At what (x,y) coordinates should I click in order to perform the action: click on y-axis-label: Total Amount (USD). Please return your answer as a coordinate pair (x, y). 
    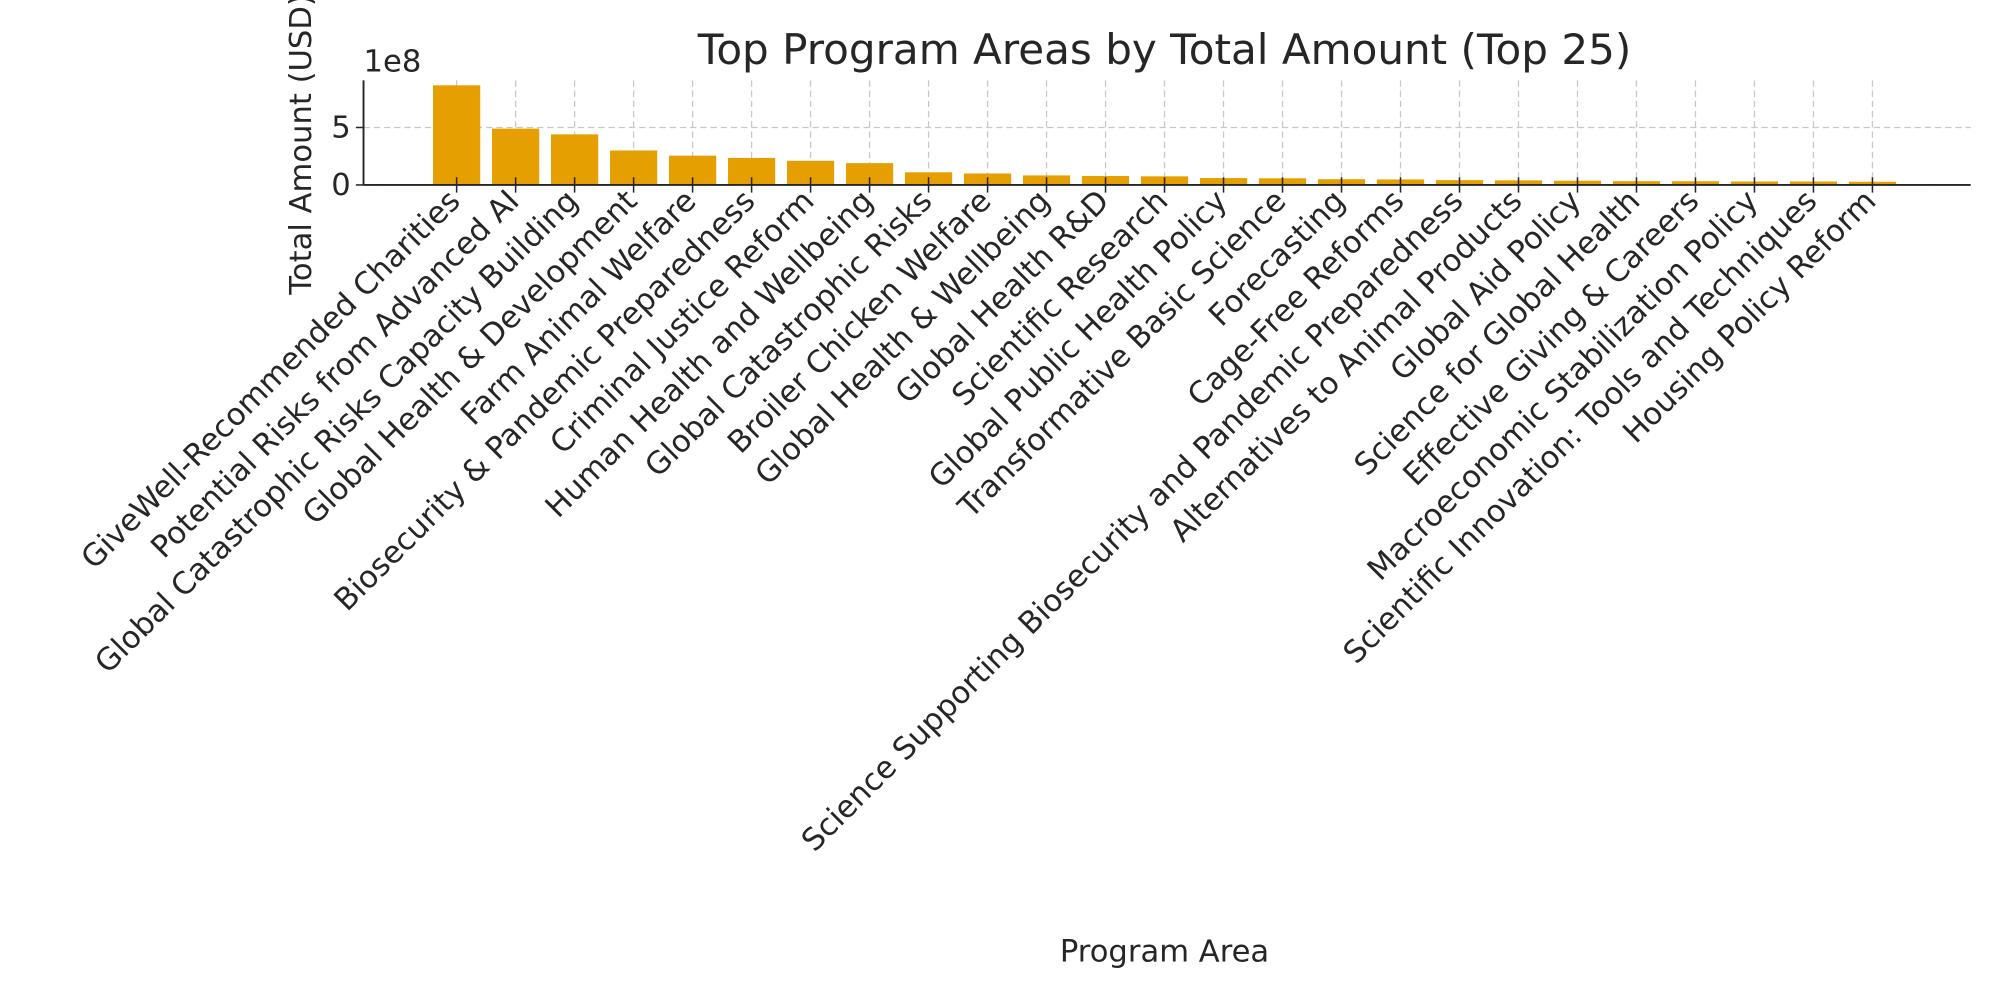
    Looking at the image, I should click on (301, 148).